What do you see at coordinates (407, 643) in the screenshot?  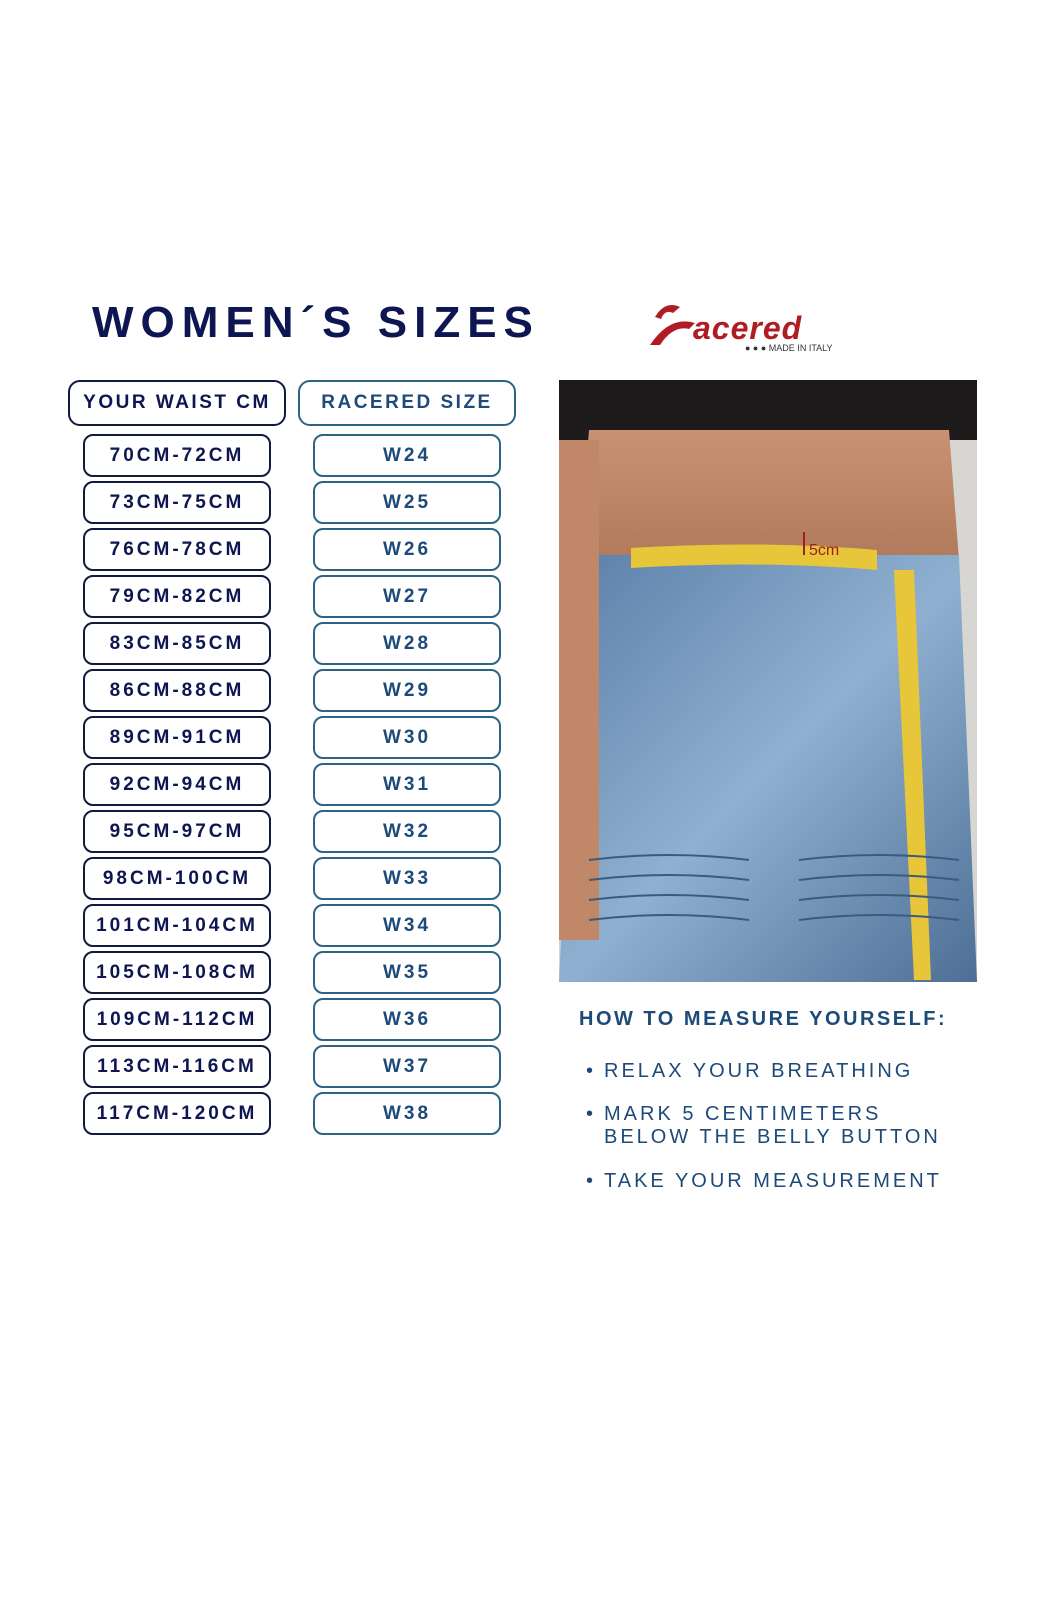 I see `size-cell: W28` at bounding box center [407, 643].